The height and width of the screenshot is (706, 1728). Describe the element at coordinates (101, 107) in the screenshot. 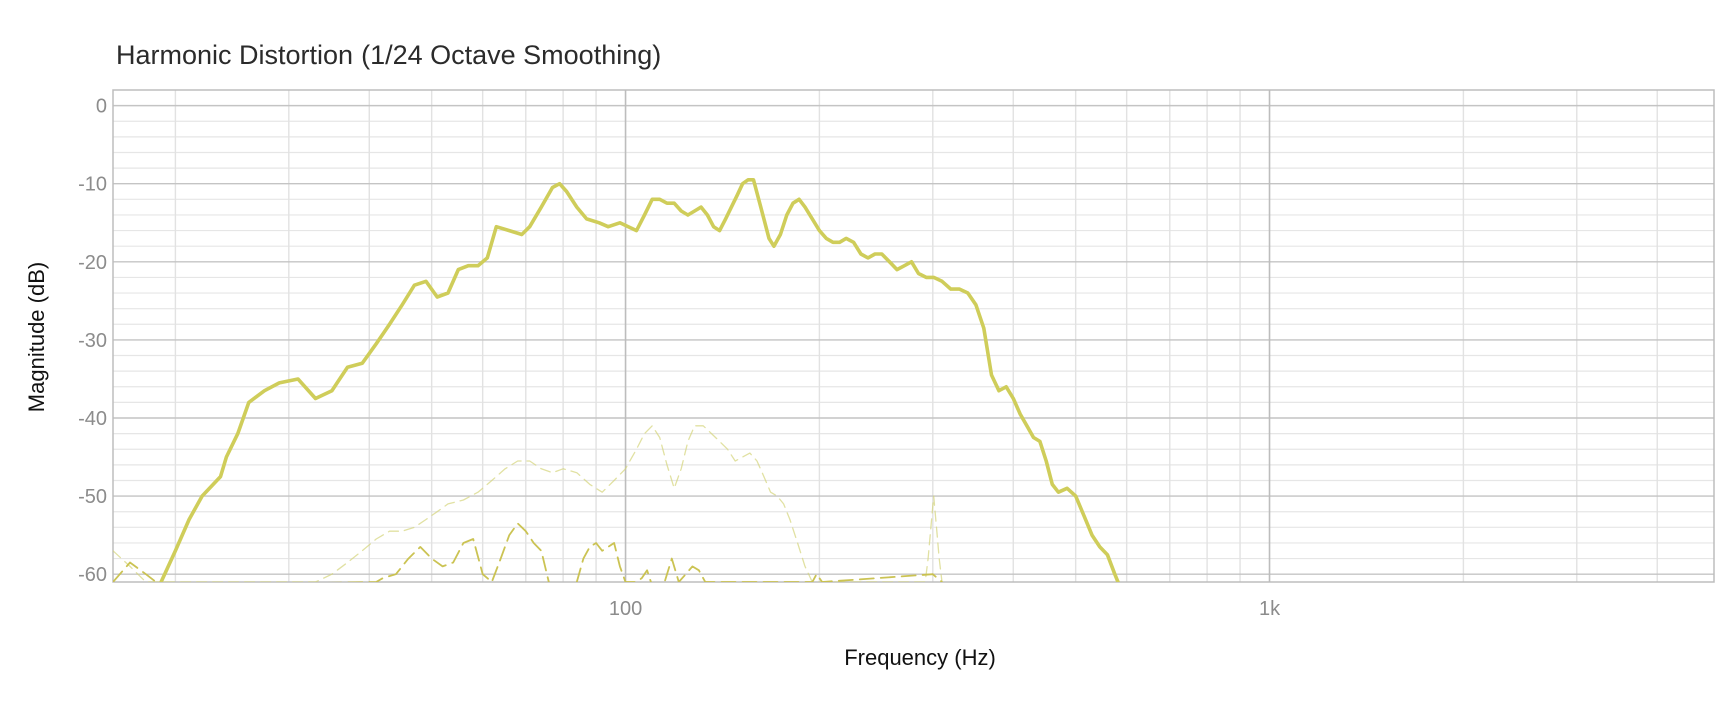

I see `y-tick-label: 0` at that location.